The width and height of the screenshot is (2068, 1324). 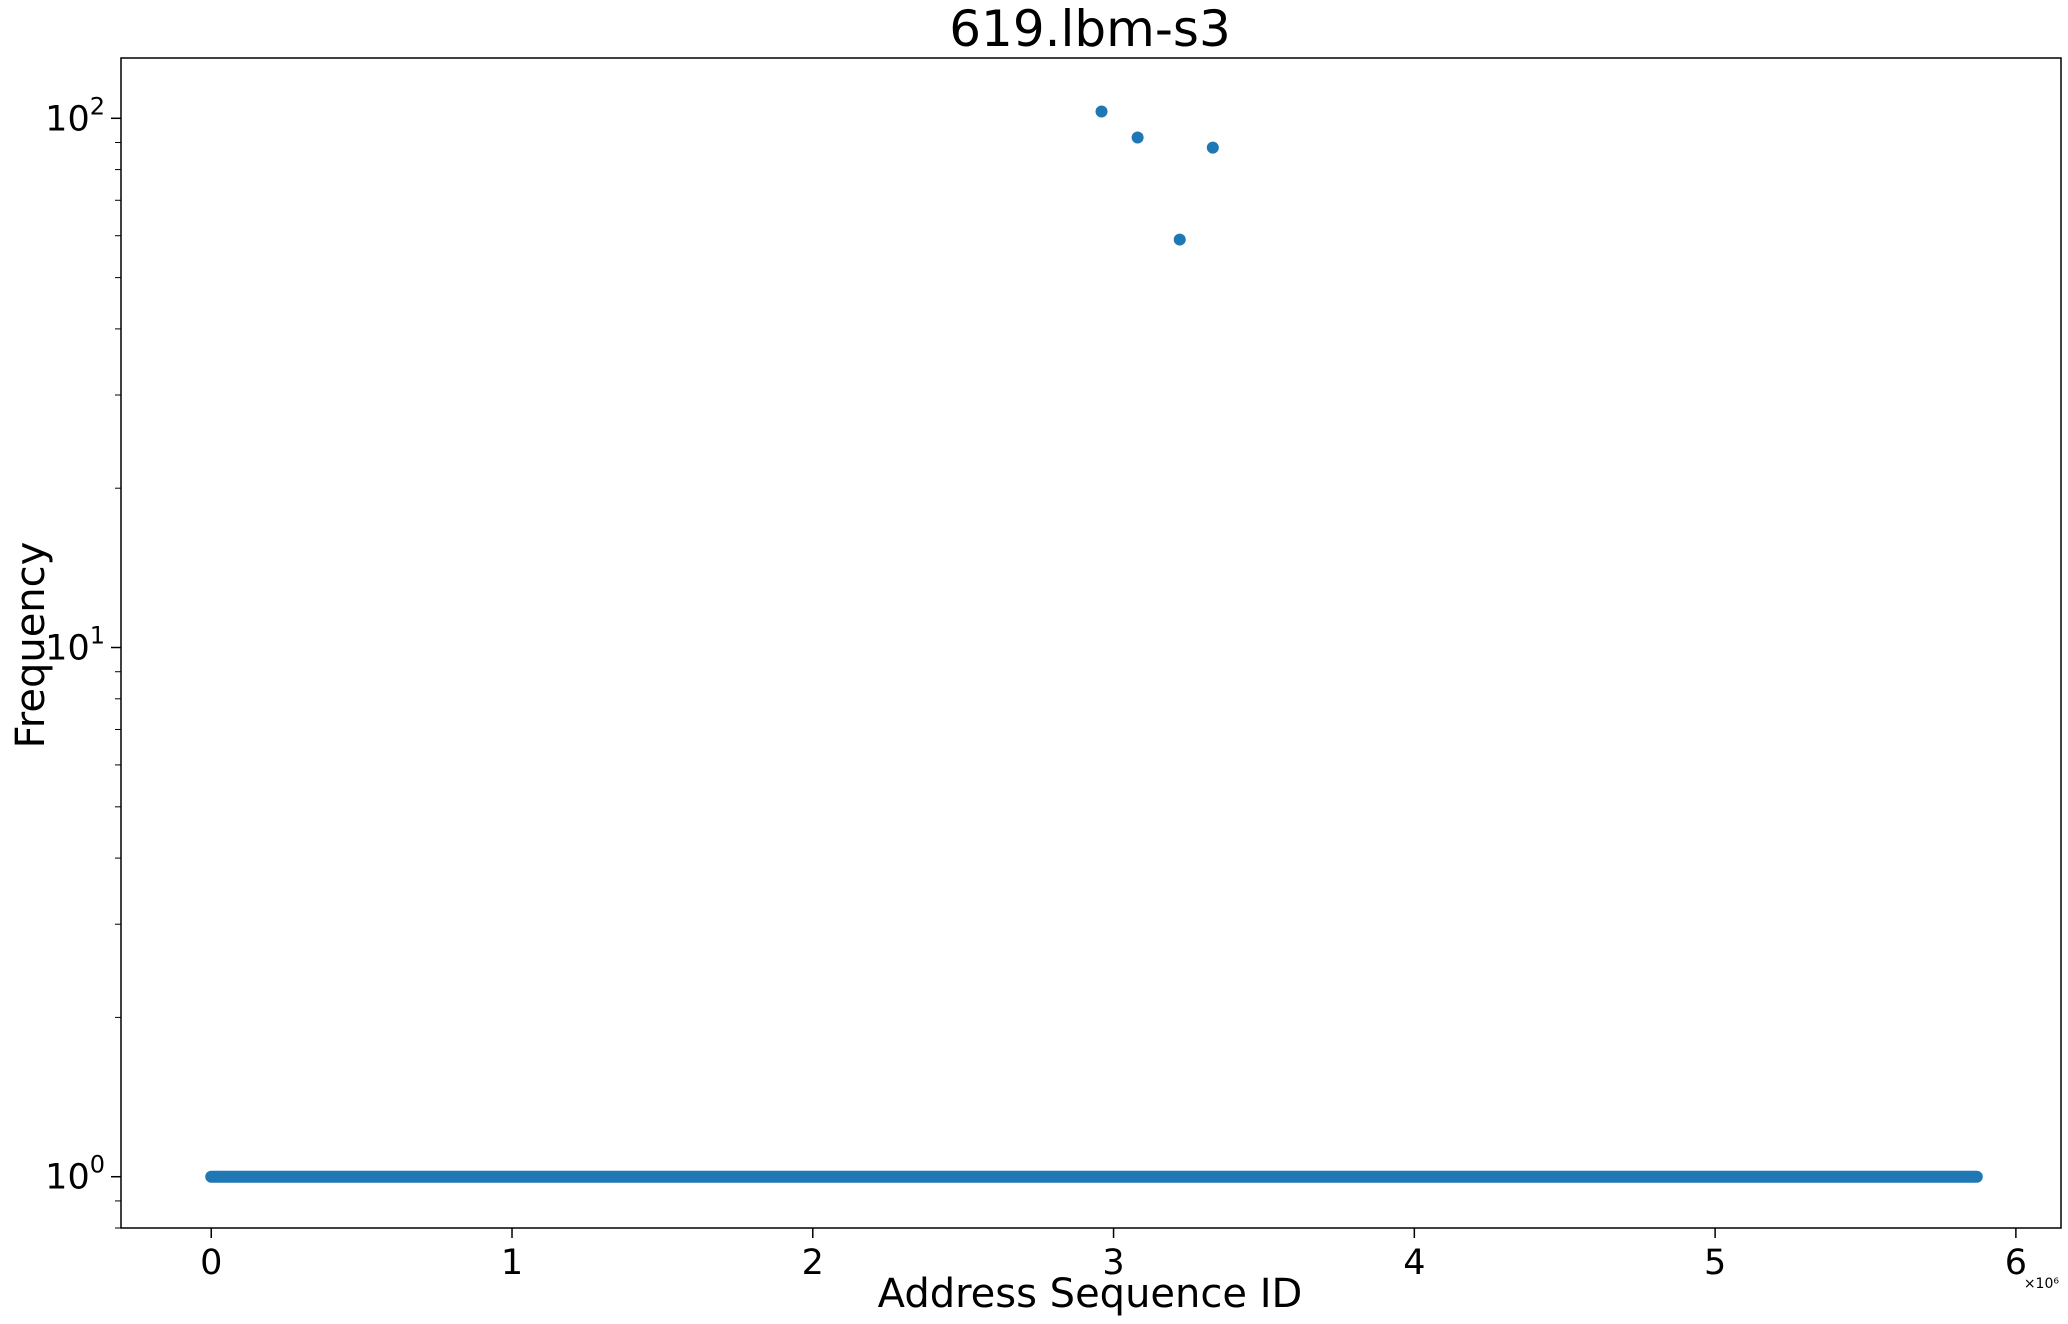 What do you see at coordinates (97, 636) in the screenshot?
I see `y-tick-exponent: 1` at bounding box center [97, 636].